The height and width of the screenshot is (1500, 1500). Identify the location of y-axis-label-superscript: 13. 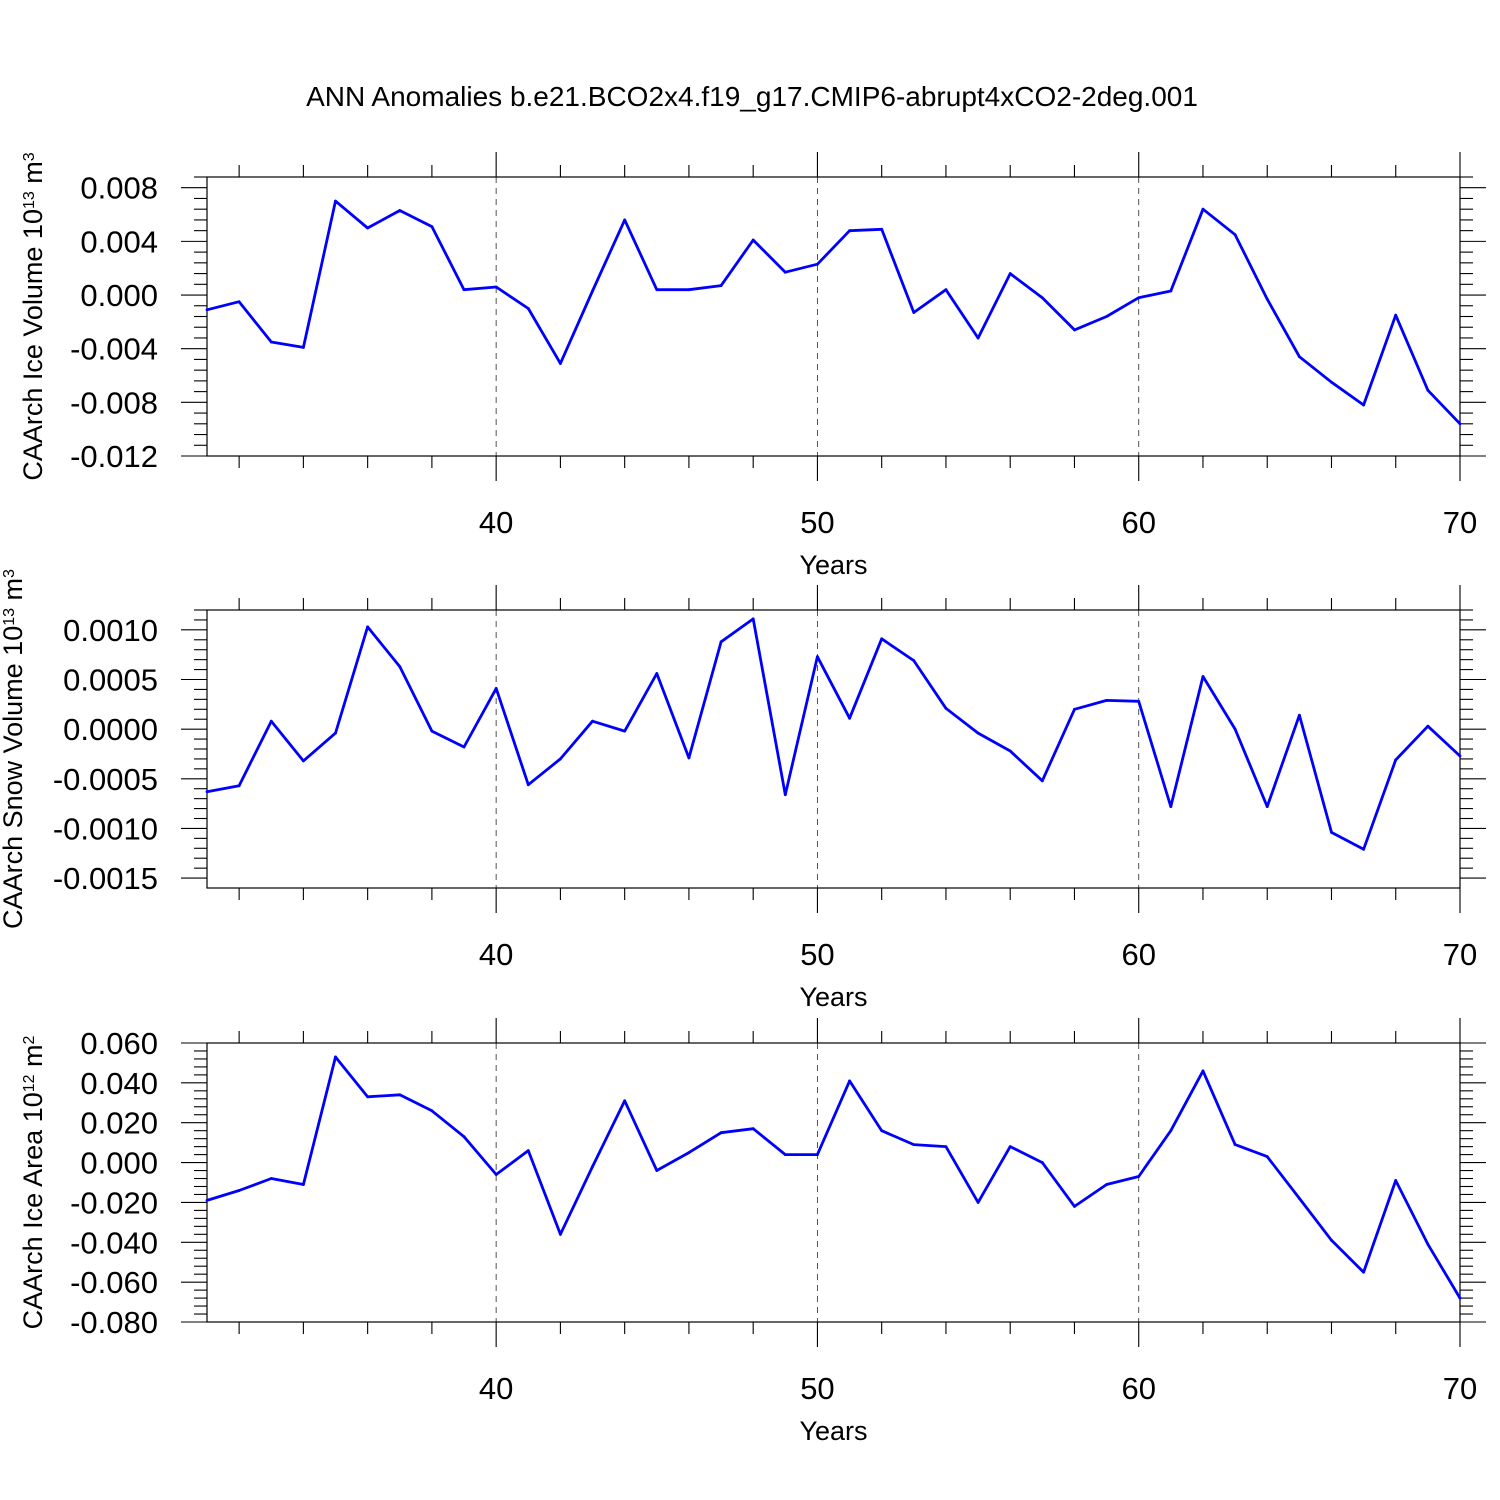
(9, 617).